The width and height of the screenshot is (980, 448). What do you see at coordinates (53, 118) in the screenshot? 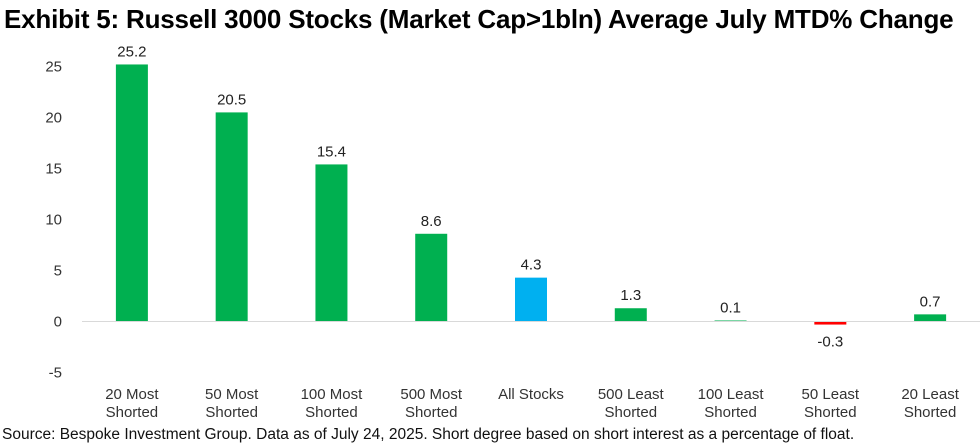
I see `y-tick-label: 20` at bounding box center [53, 118].